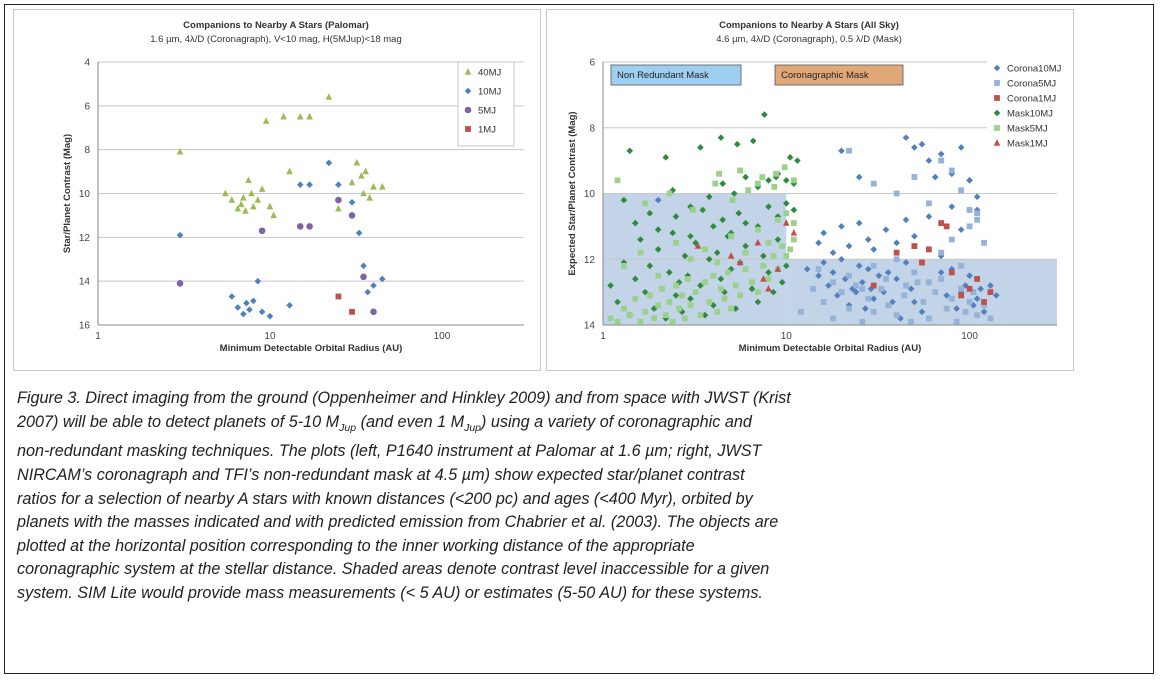  Describe the element at coordinates (746, 255) in the screenshot. I see `right-series-mask1mj` at that location.